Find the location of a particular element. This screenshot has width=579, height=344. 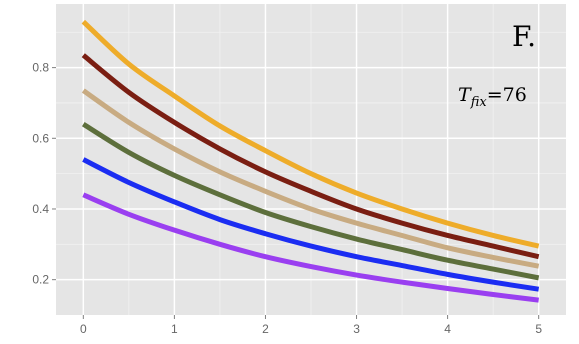

x-tick-label: 5 is located at coordinates (538, 329).